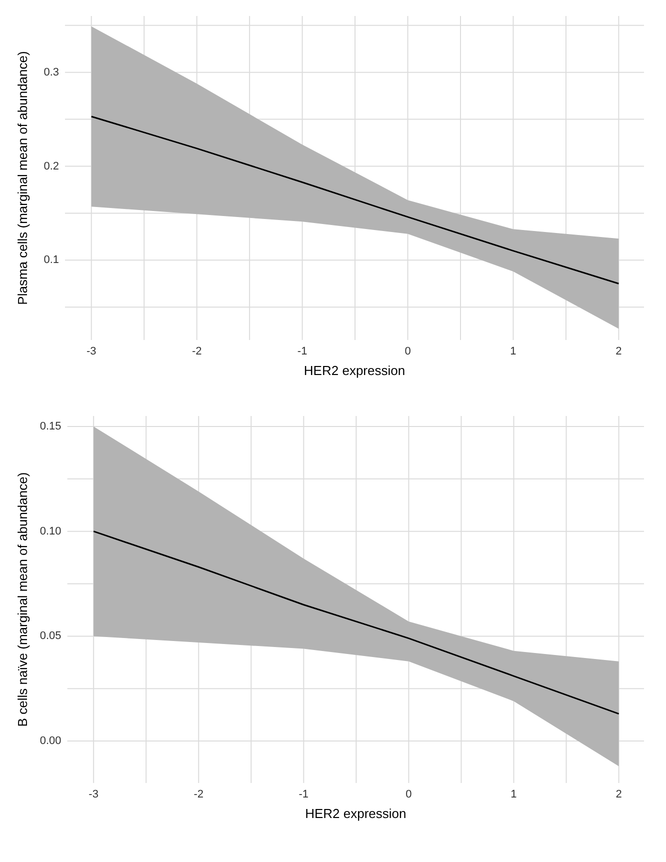  What do you see at coordinates (22, 599) in the screenshot?
I see `y-axis-title: B cells naïve (marginal mean of abundance)` at bounding box center [22, 599].